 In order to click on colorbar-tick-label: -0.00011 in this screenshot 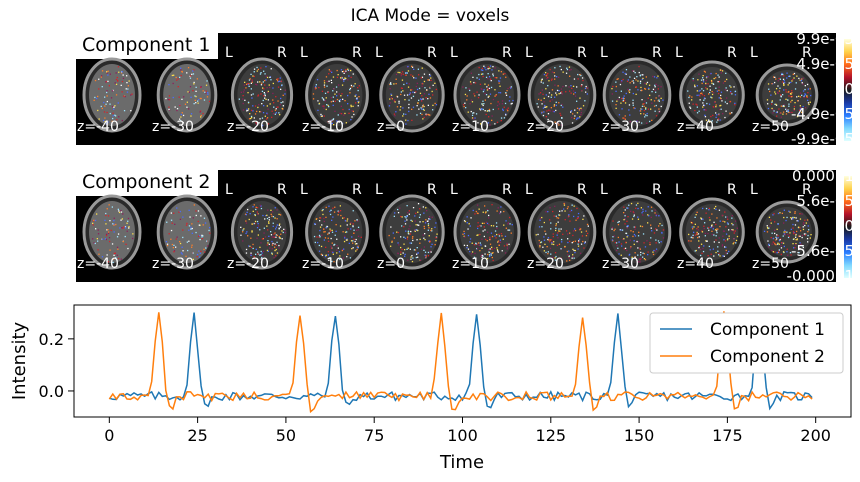, I will do `click(820, 276)`.